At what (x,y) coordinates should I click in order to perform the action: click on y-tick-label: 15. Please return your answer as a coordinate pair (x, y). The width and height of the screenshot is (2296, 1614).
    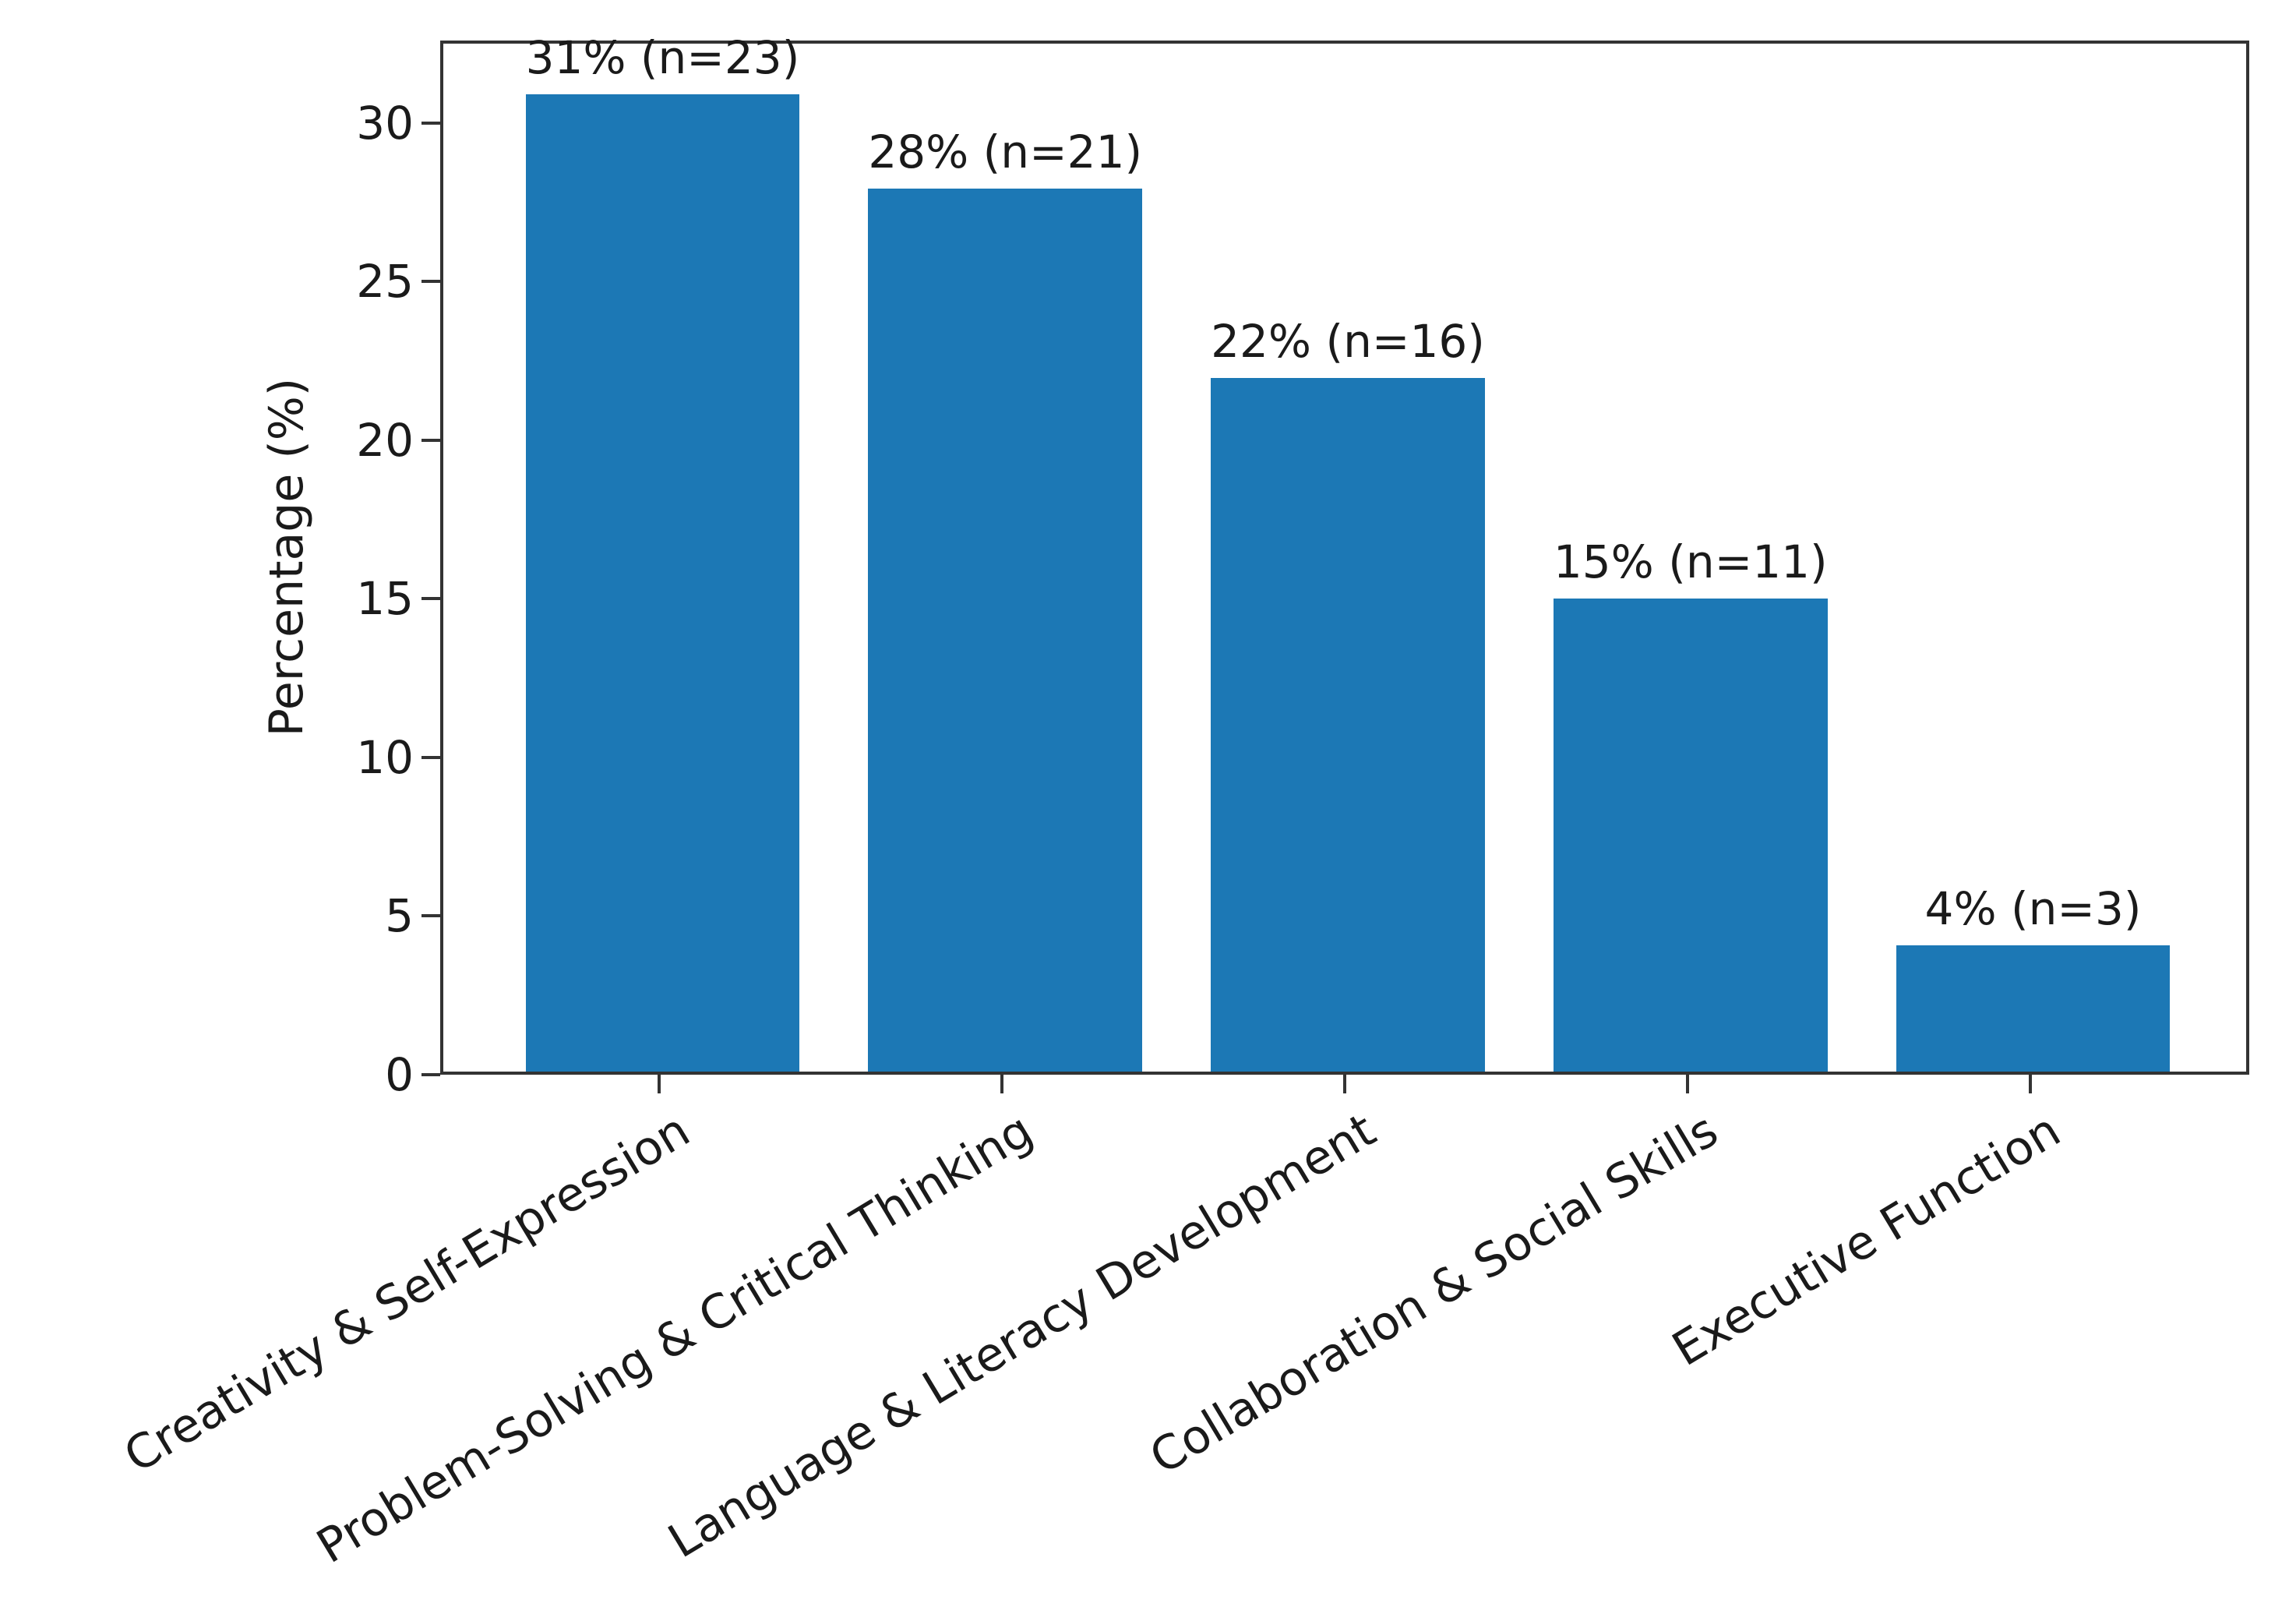
    Looking at the image, I should click on (385, 599).